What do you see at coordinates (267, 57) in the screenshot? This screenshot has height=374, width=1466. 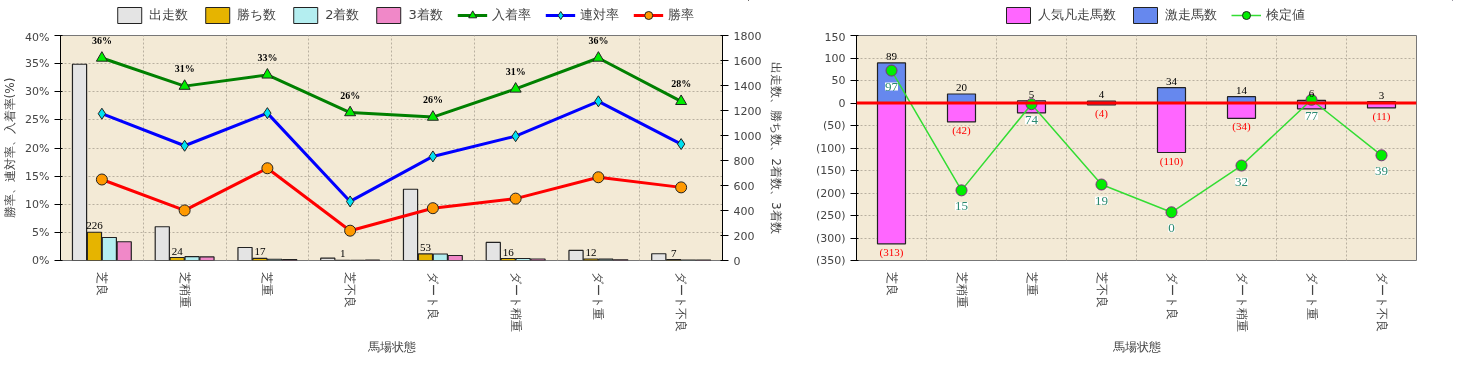 I see `data-label: 33%` at bounding box center [267, 57].